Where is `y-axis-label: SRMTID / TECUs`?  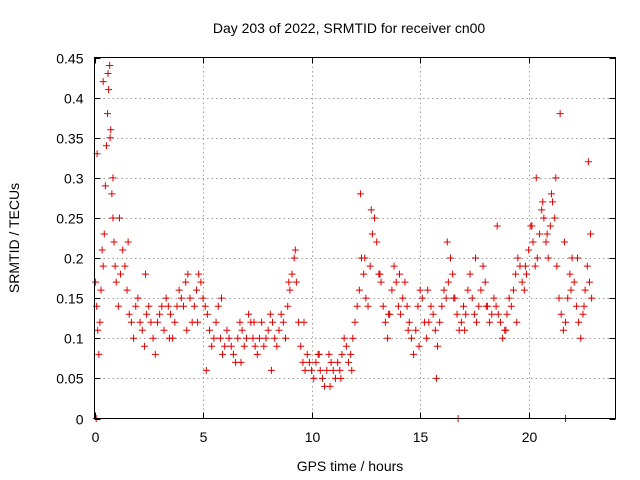
y-axis-label: SRMTID / TECUs is located at coordinates (14, 238).